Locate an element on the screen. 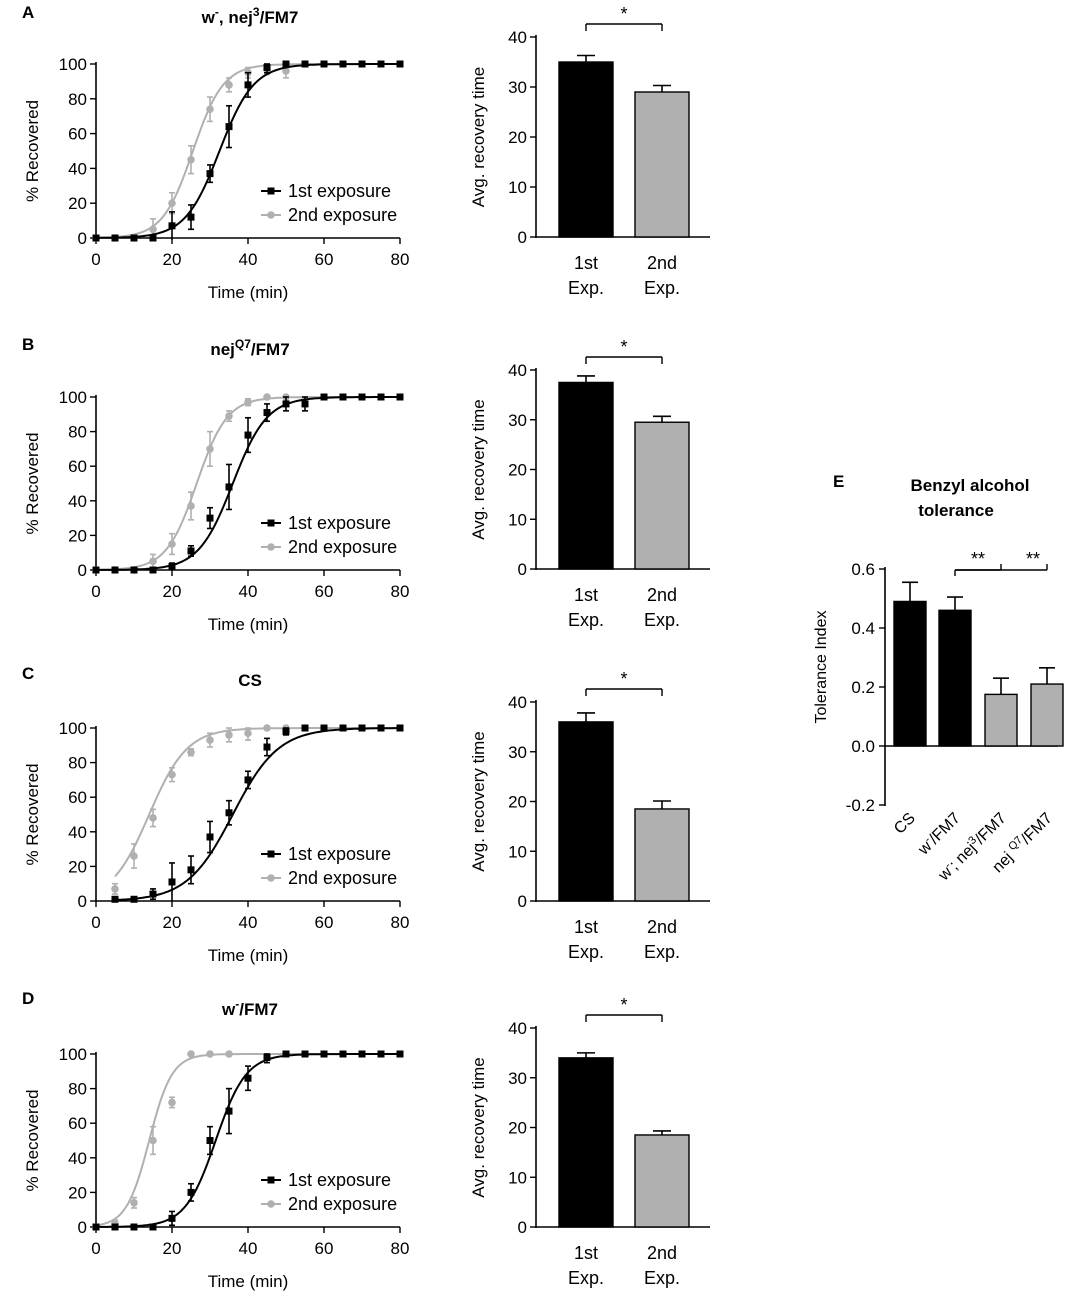  y-tick-label: 80 is located at coordinates (77, 763).